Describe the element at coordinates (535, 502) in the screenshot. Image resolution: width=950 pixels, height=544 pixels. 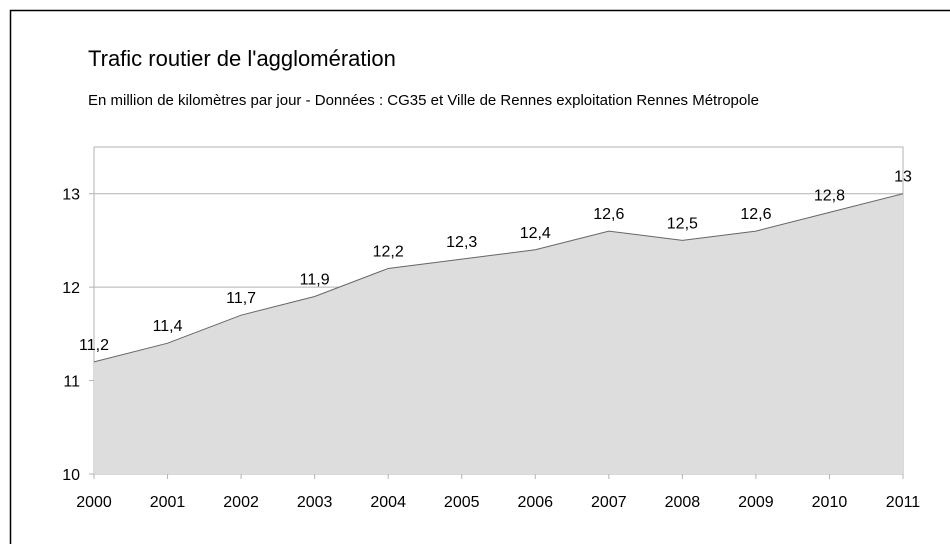
I see `x-tick-label: 2006` at that location.